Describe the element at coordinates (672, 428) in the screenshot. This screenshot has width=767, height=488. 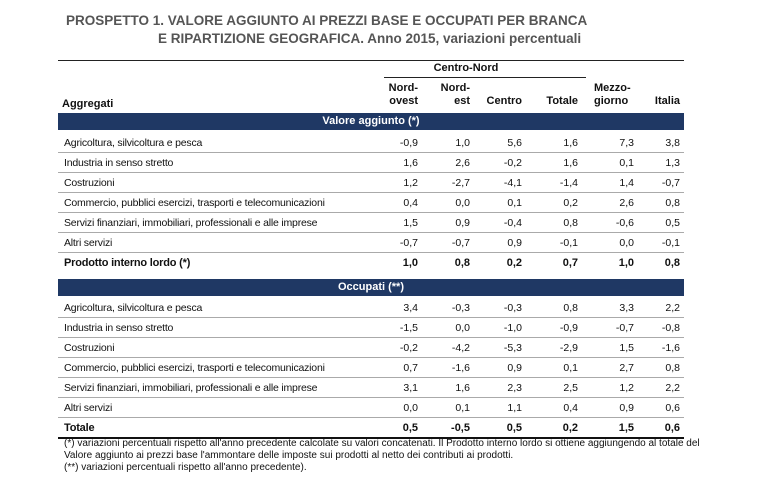
I see `cell-value: 0,6` at that location.